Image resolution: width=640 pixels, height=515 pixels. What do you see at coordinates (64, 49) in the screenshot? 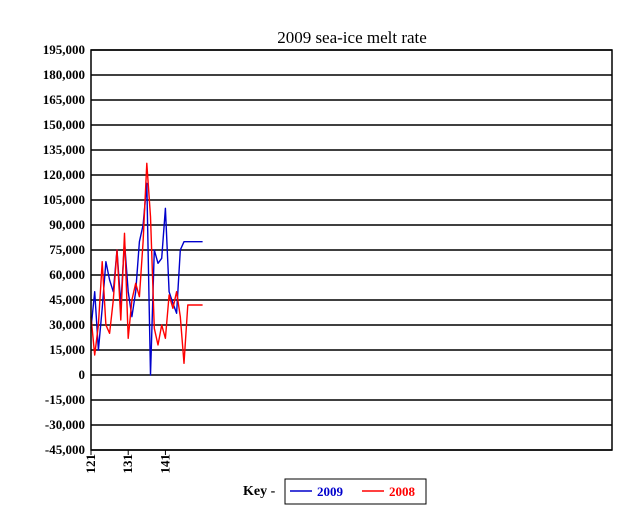
I see `y-tick-label: 195,000` at bounding box center [64, 49].